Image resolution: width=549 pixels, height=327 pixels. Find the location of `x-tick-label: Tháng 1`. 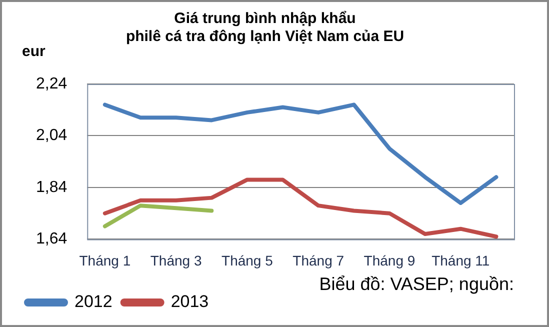

x-tick-label: Tháng 1 is located at coordinates (105, 260).